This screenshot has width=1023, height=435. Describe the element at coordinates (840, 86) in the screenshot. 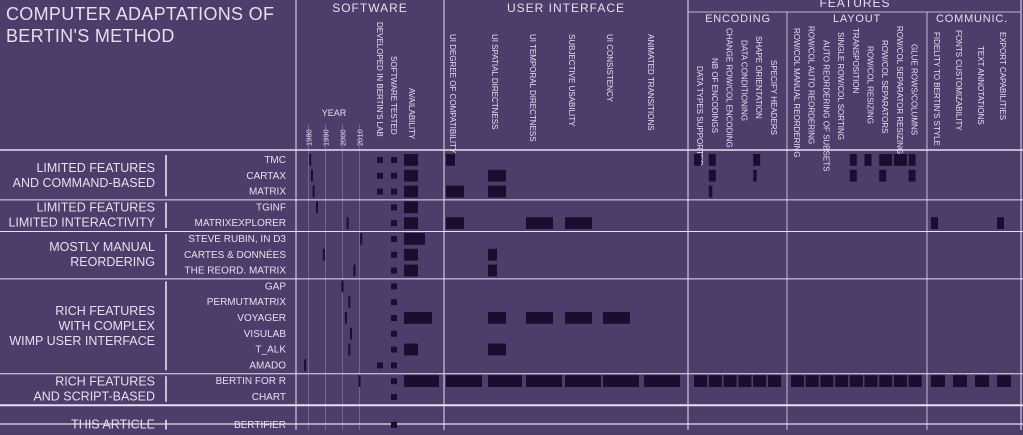

I see `col-label-feature-9: SINGLE ROW/COL SORTING` at that location.